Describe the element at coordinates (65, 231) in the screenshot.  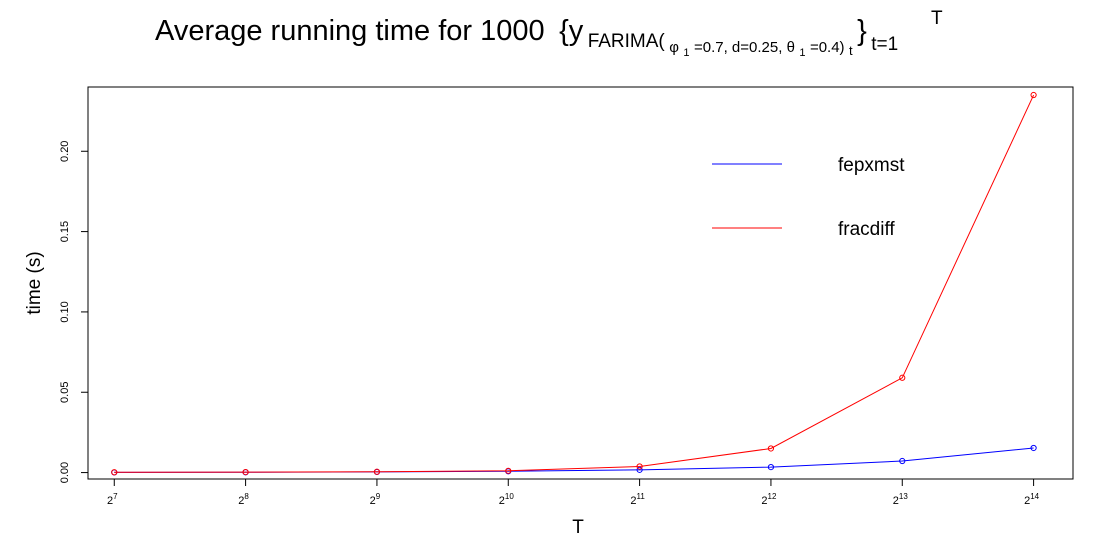
I see `y-tick-label: 0.15` at that location.